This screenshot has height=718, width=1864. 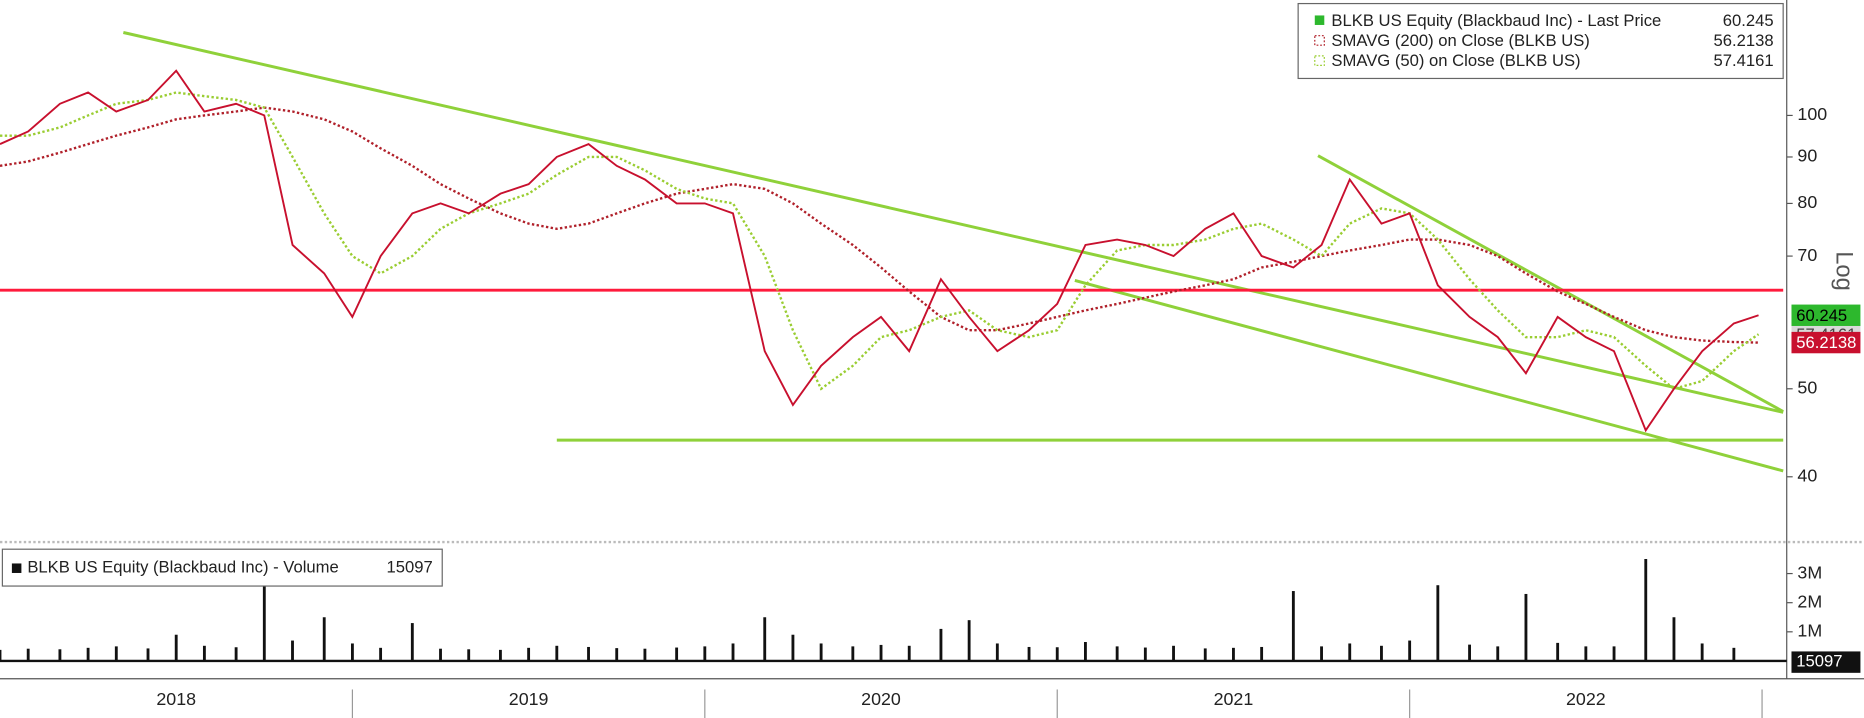 What do you see at coordinates (1455, 60) in the screenshot?
I see `legend-label: SMAVG (50) on Close (BLKB US)` at bounding box center [1455, 60].